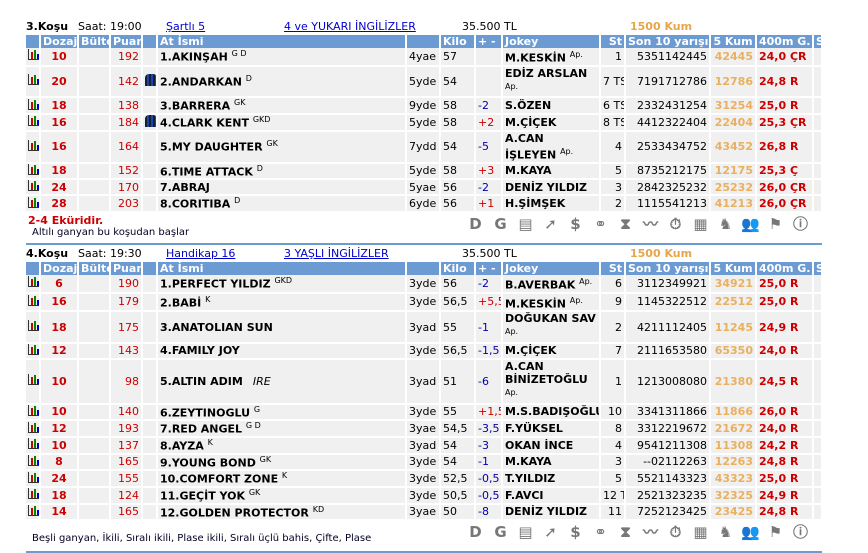  I want to click on horse-name: 6.TIME ATTACK, so click(206, 172).